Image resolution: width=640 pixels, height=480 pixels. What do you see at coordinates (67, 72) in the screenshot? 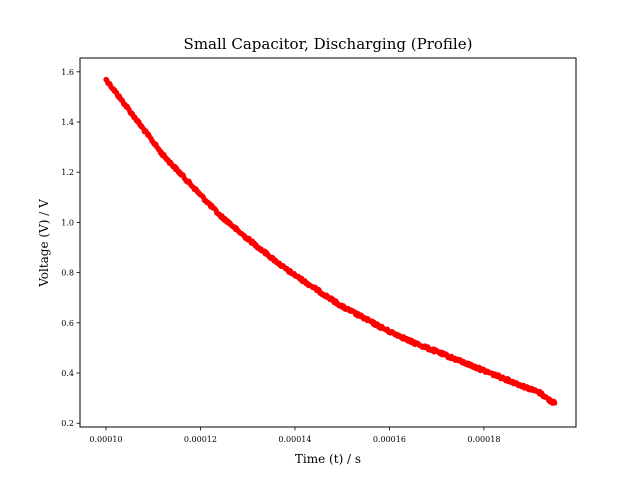
I see `y-tick-label: 1.6` at bounding box center [67, 72].